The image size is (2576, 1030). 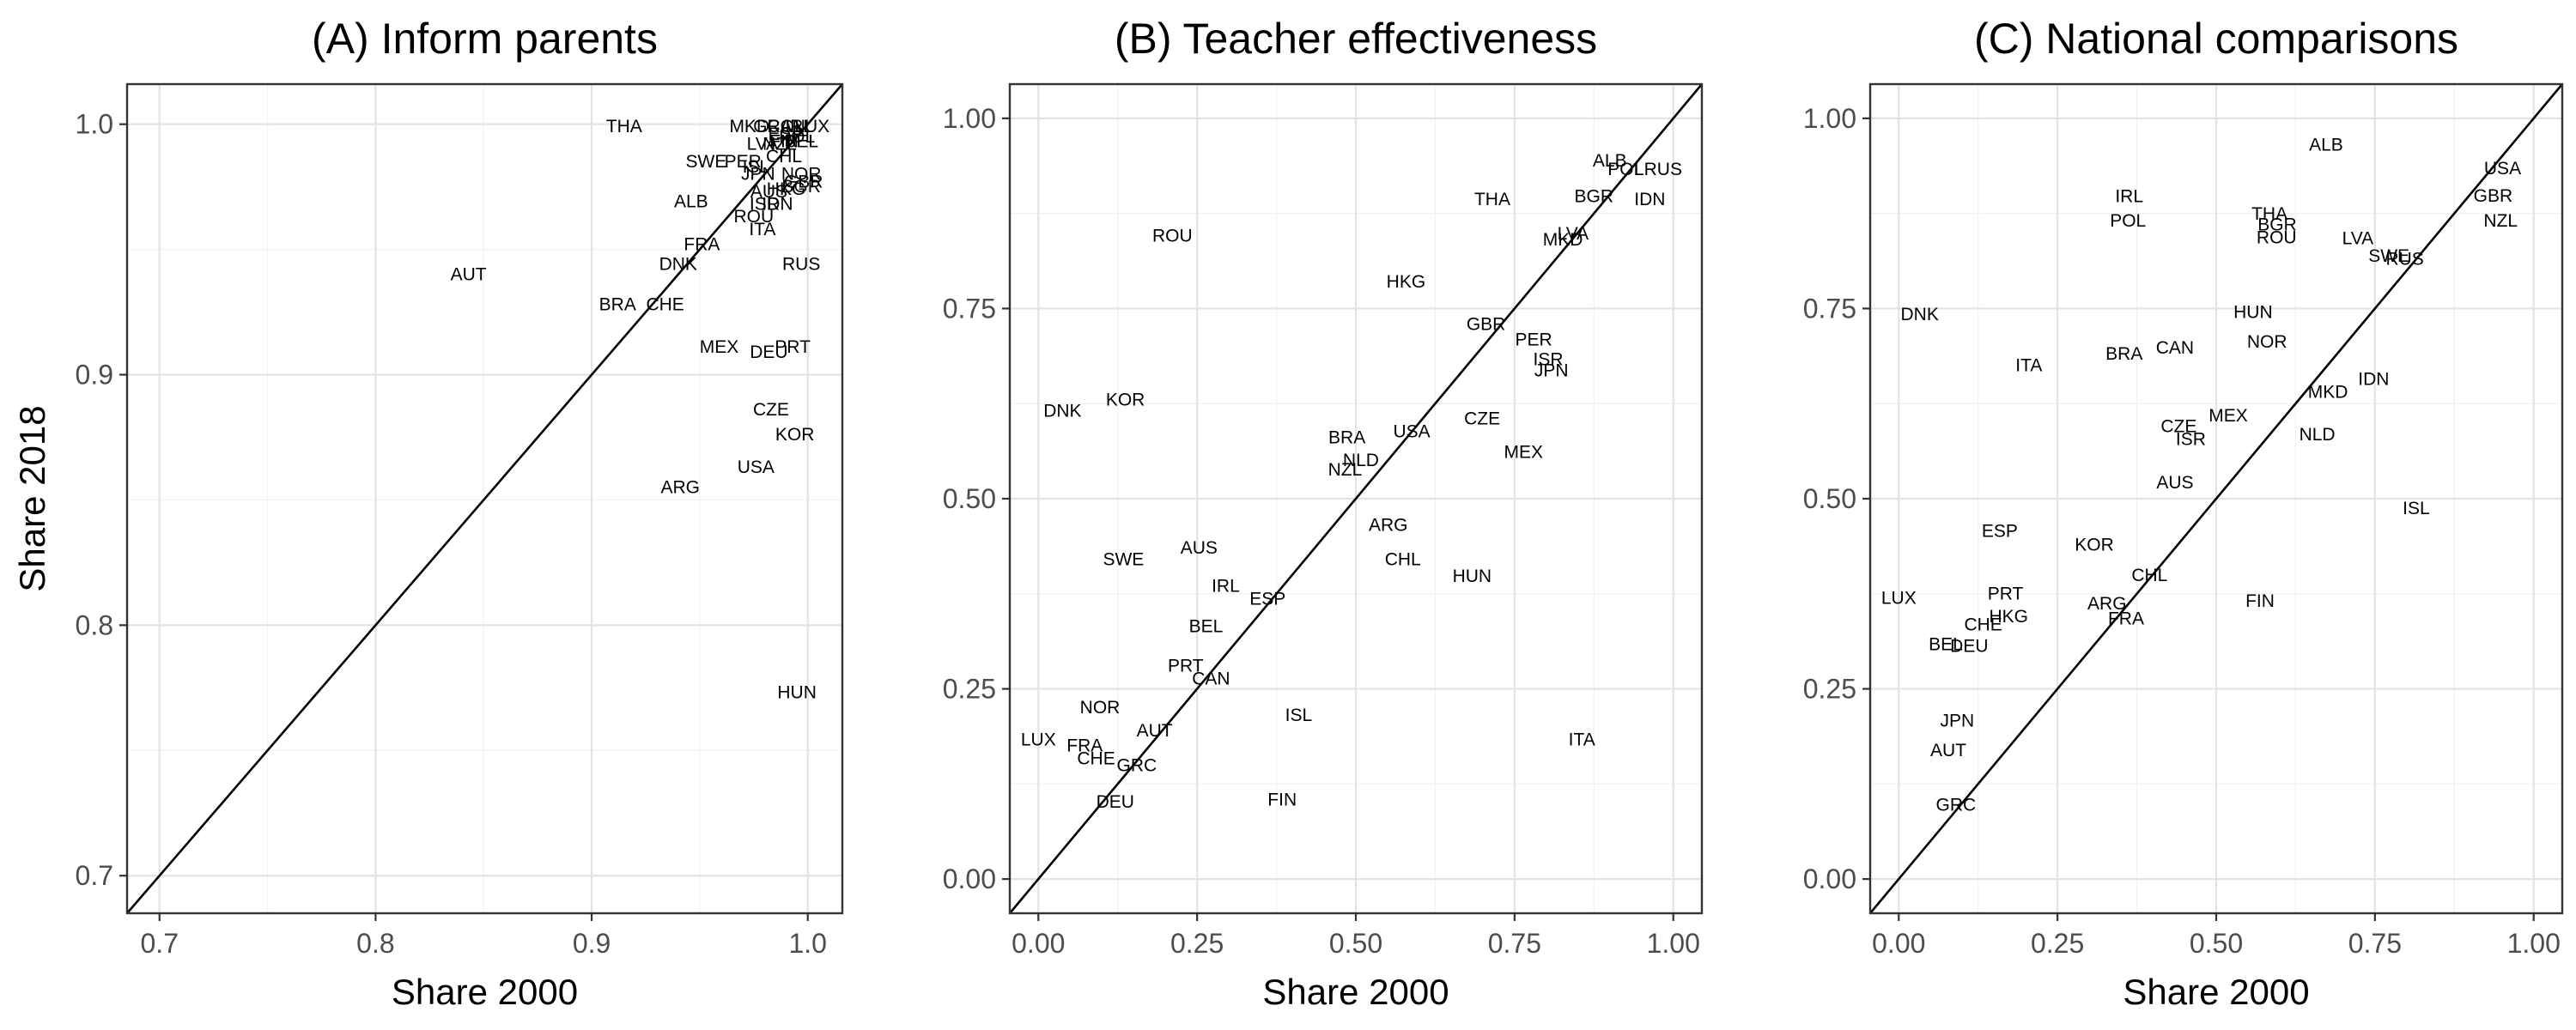 I want to click on x-tick-label: 1.0, so click(x=807, y=943).